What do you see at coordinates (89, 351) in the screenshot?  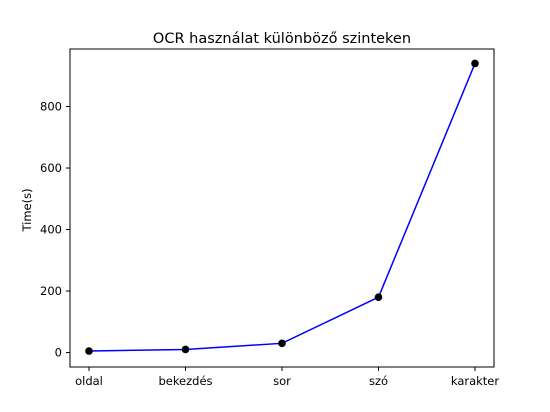 I see `data-point-oldal` at bounding box center [89, 351].